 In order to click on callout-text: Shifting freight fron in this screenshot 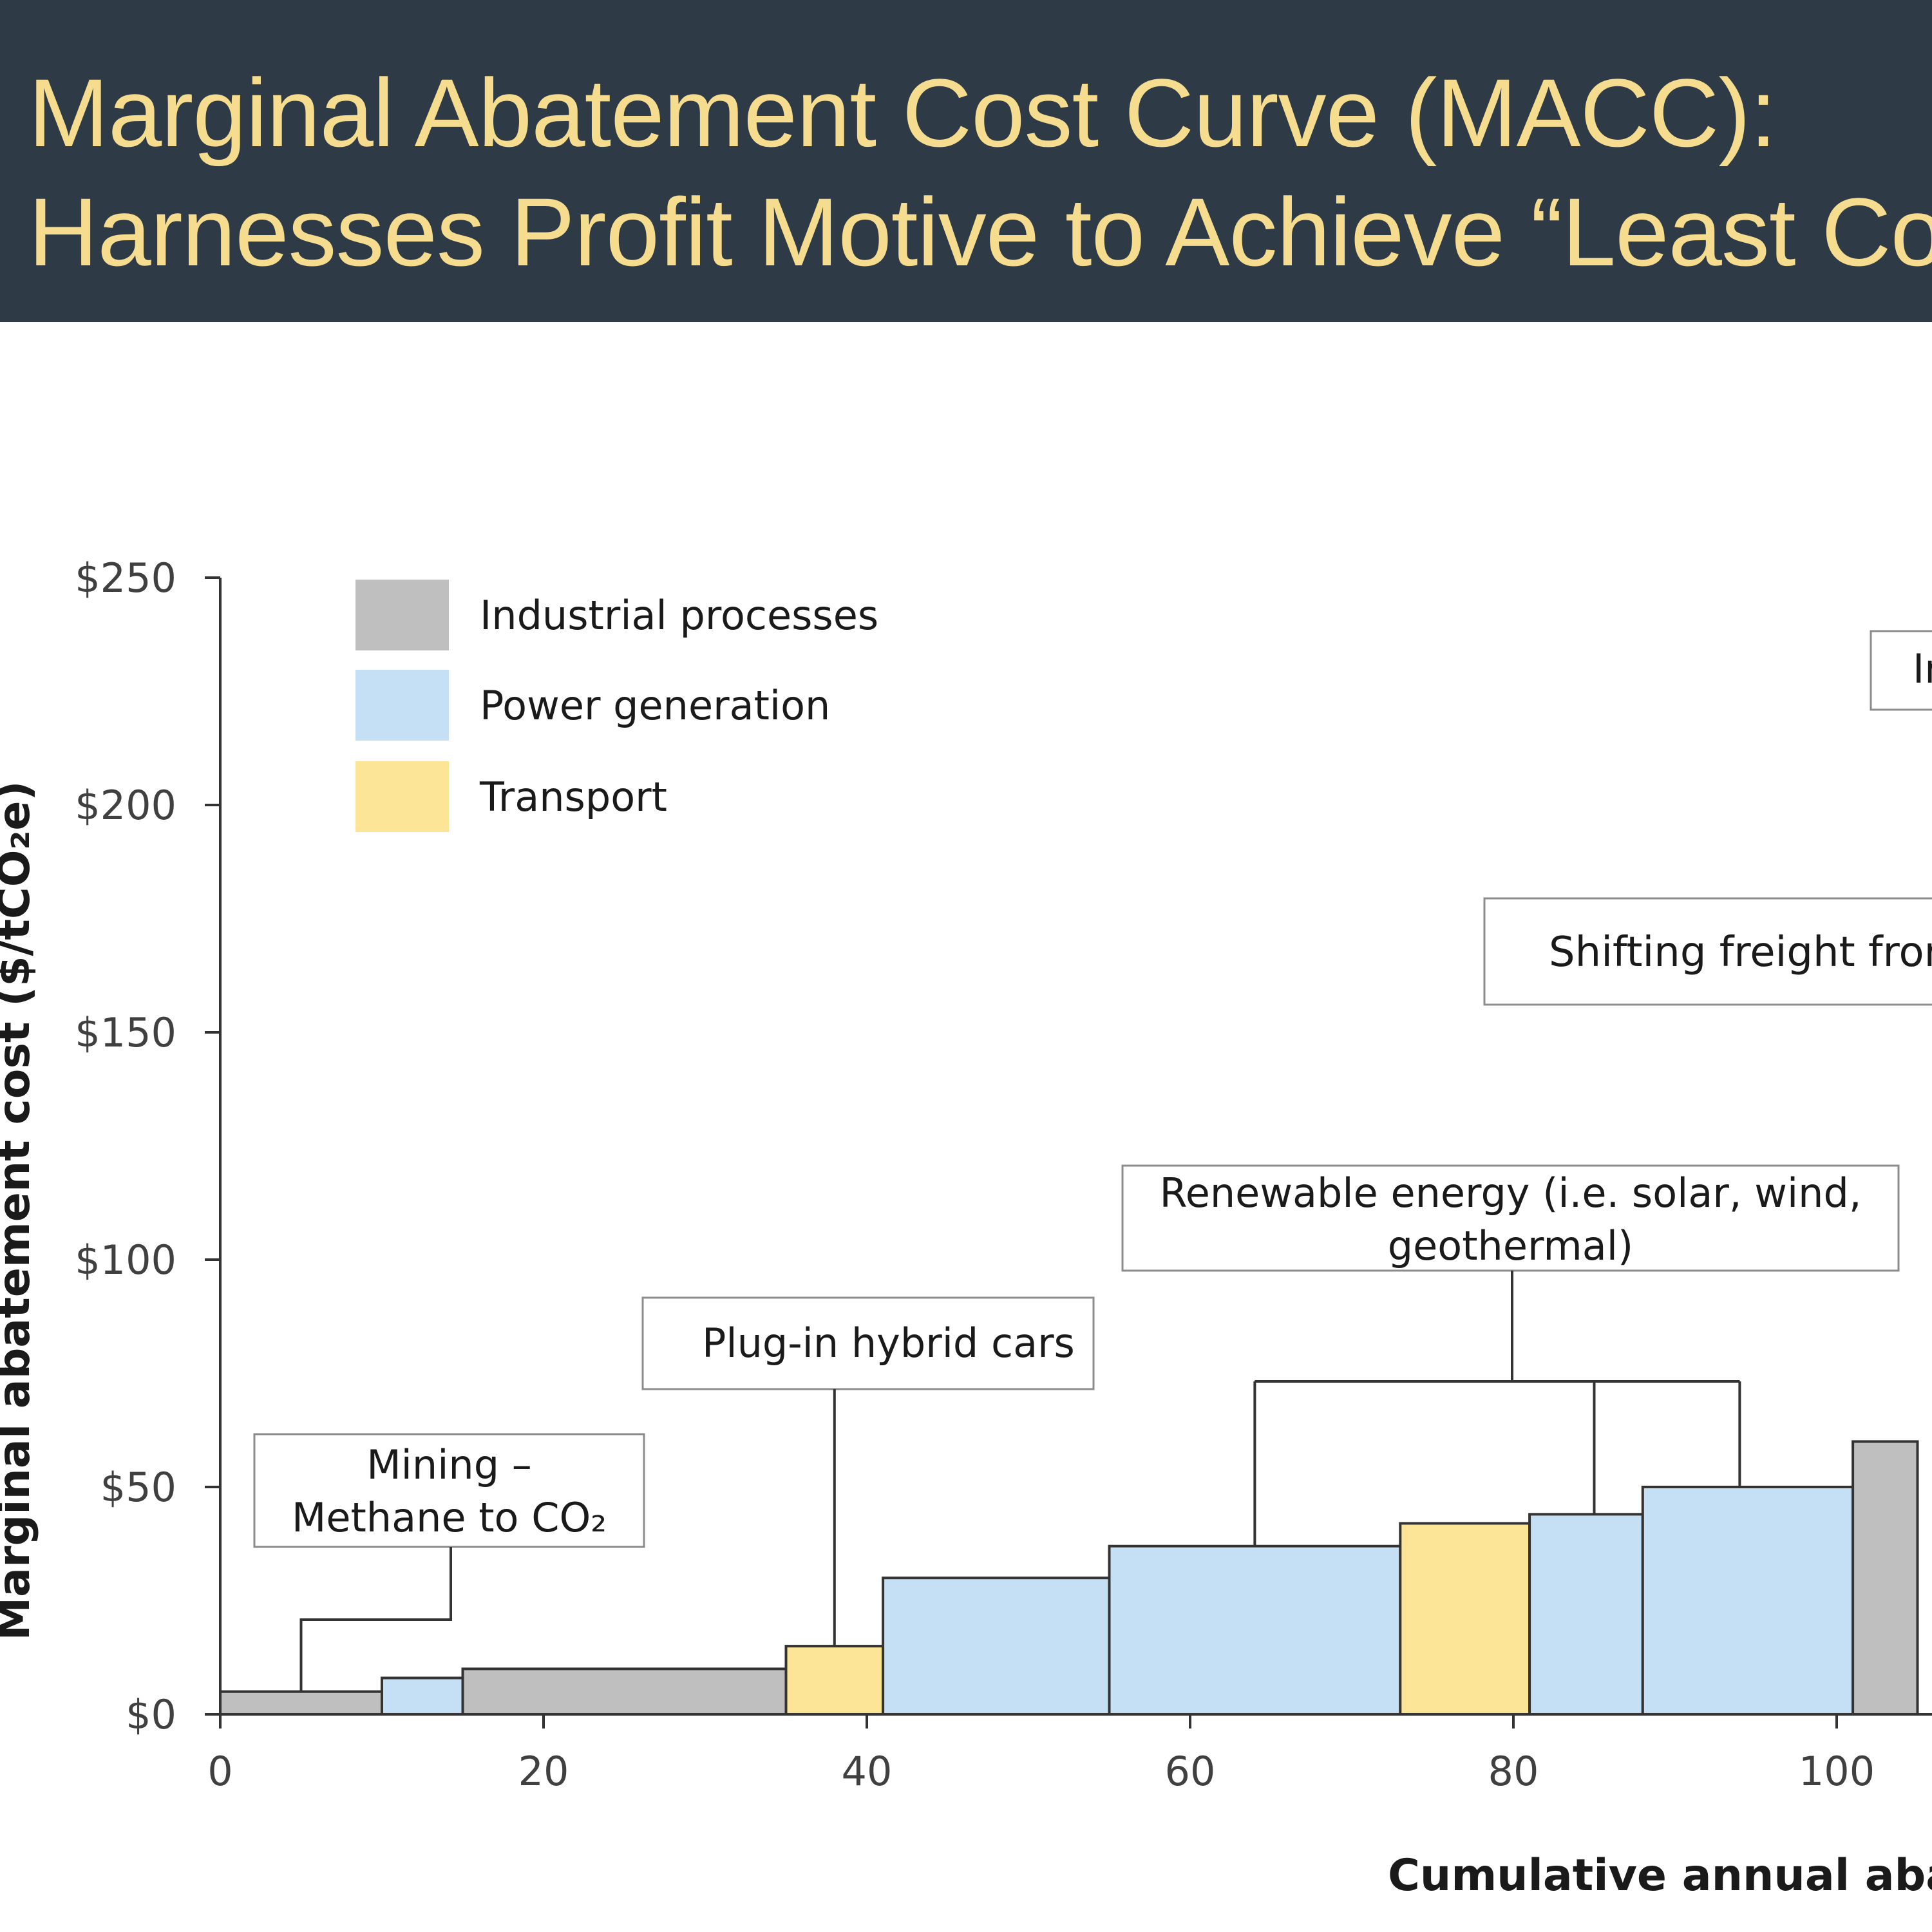, I will do `click(1740, 952)`.